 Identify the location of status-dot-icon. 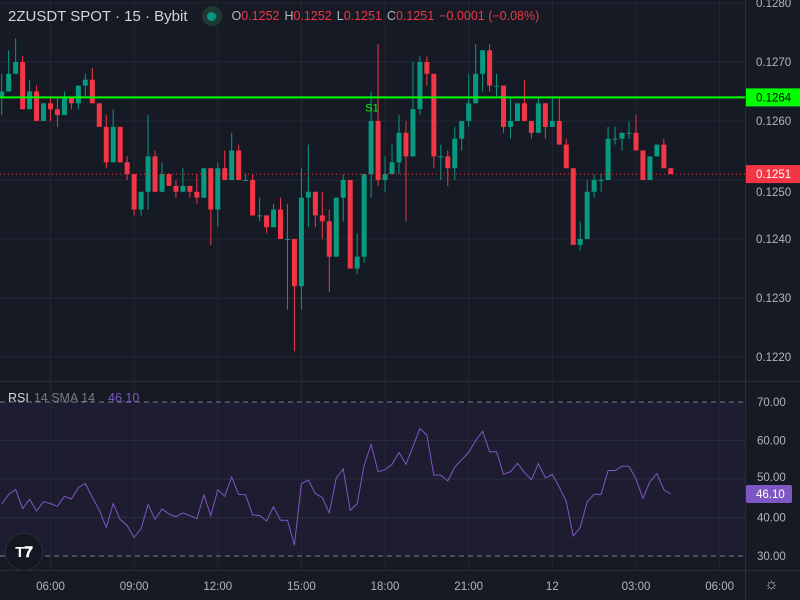
(211, 16).